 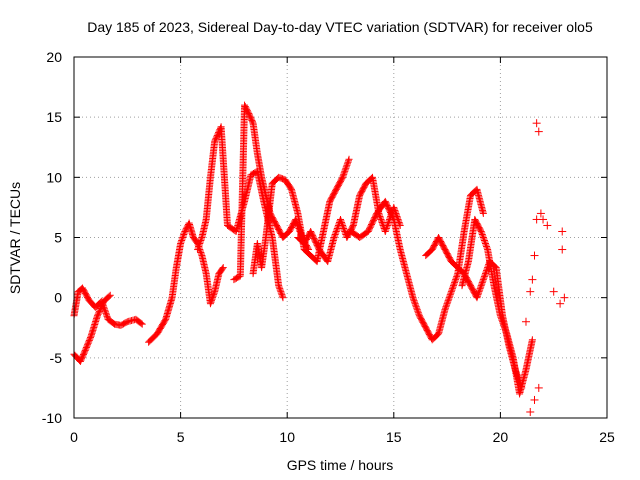 What do you see at coordinates (607, 437) in the screenshot?
I see `x-tick-label: 25` at bounding box center [607, 437].